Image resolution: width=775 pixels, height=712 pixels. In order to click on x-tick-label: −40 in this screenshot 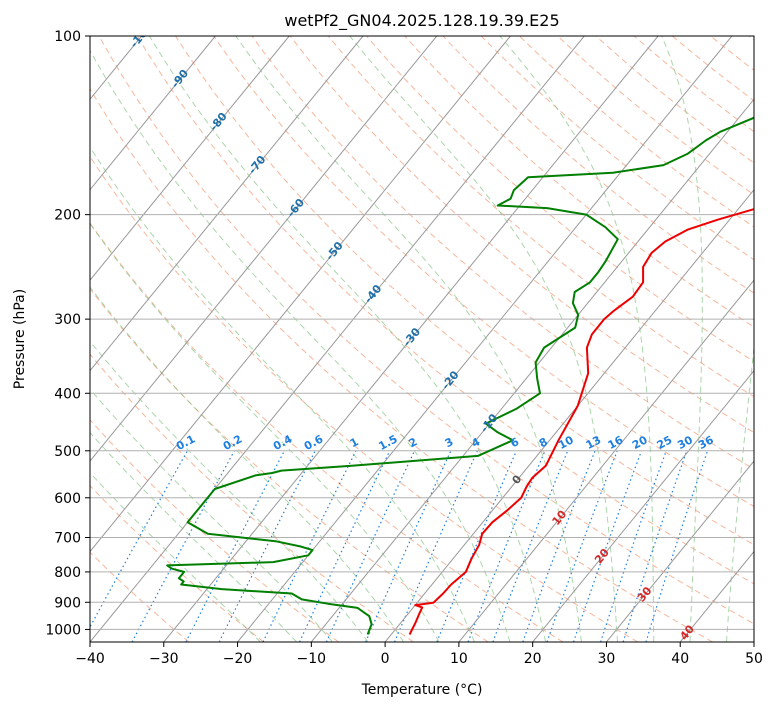, I will do `click(90, 659)`.